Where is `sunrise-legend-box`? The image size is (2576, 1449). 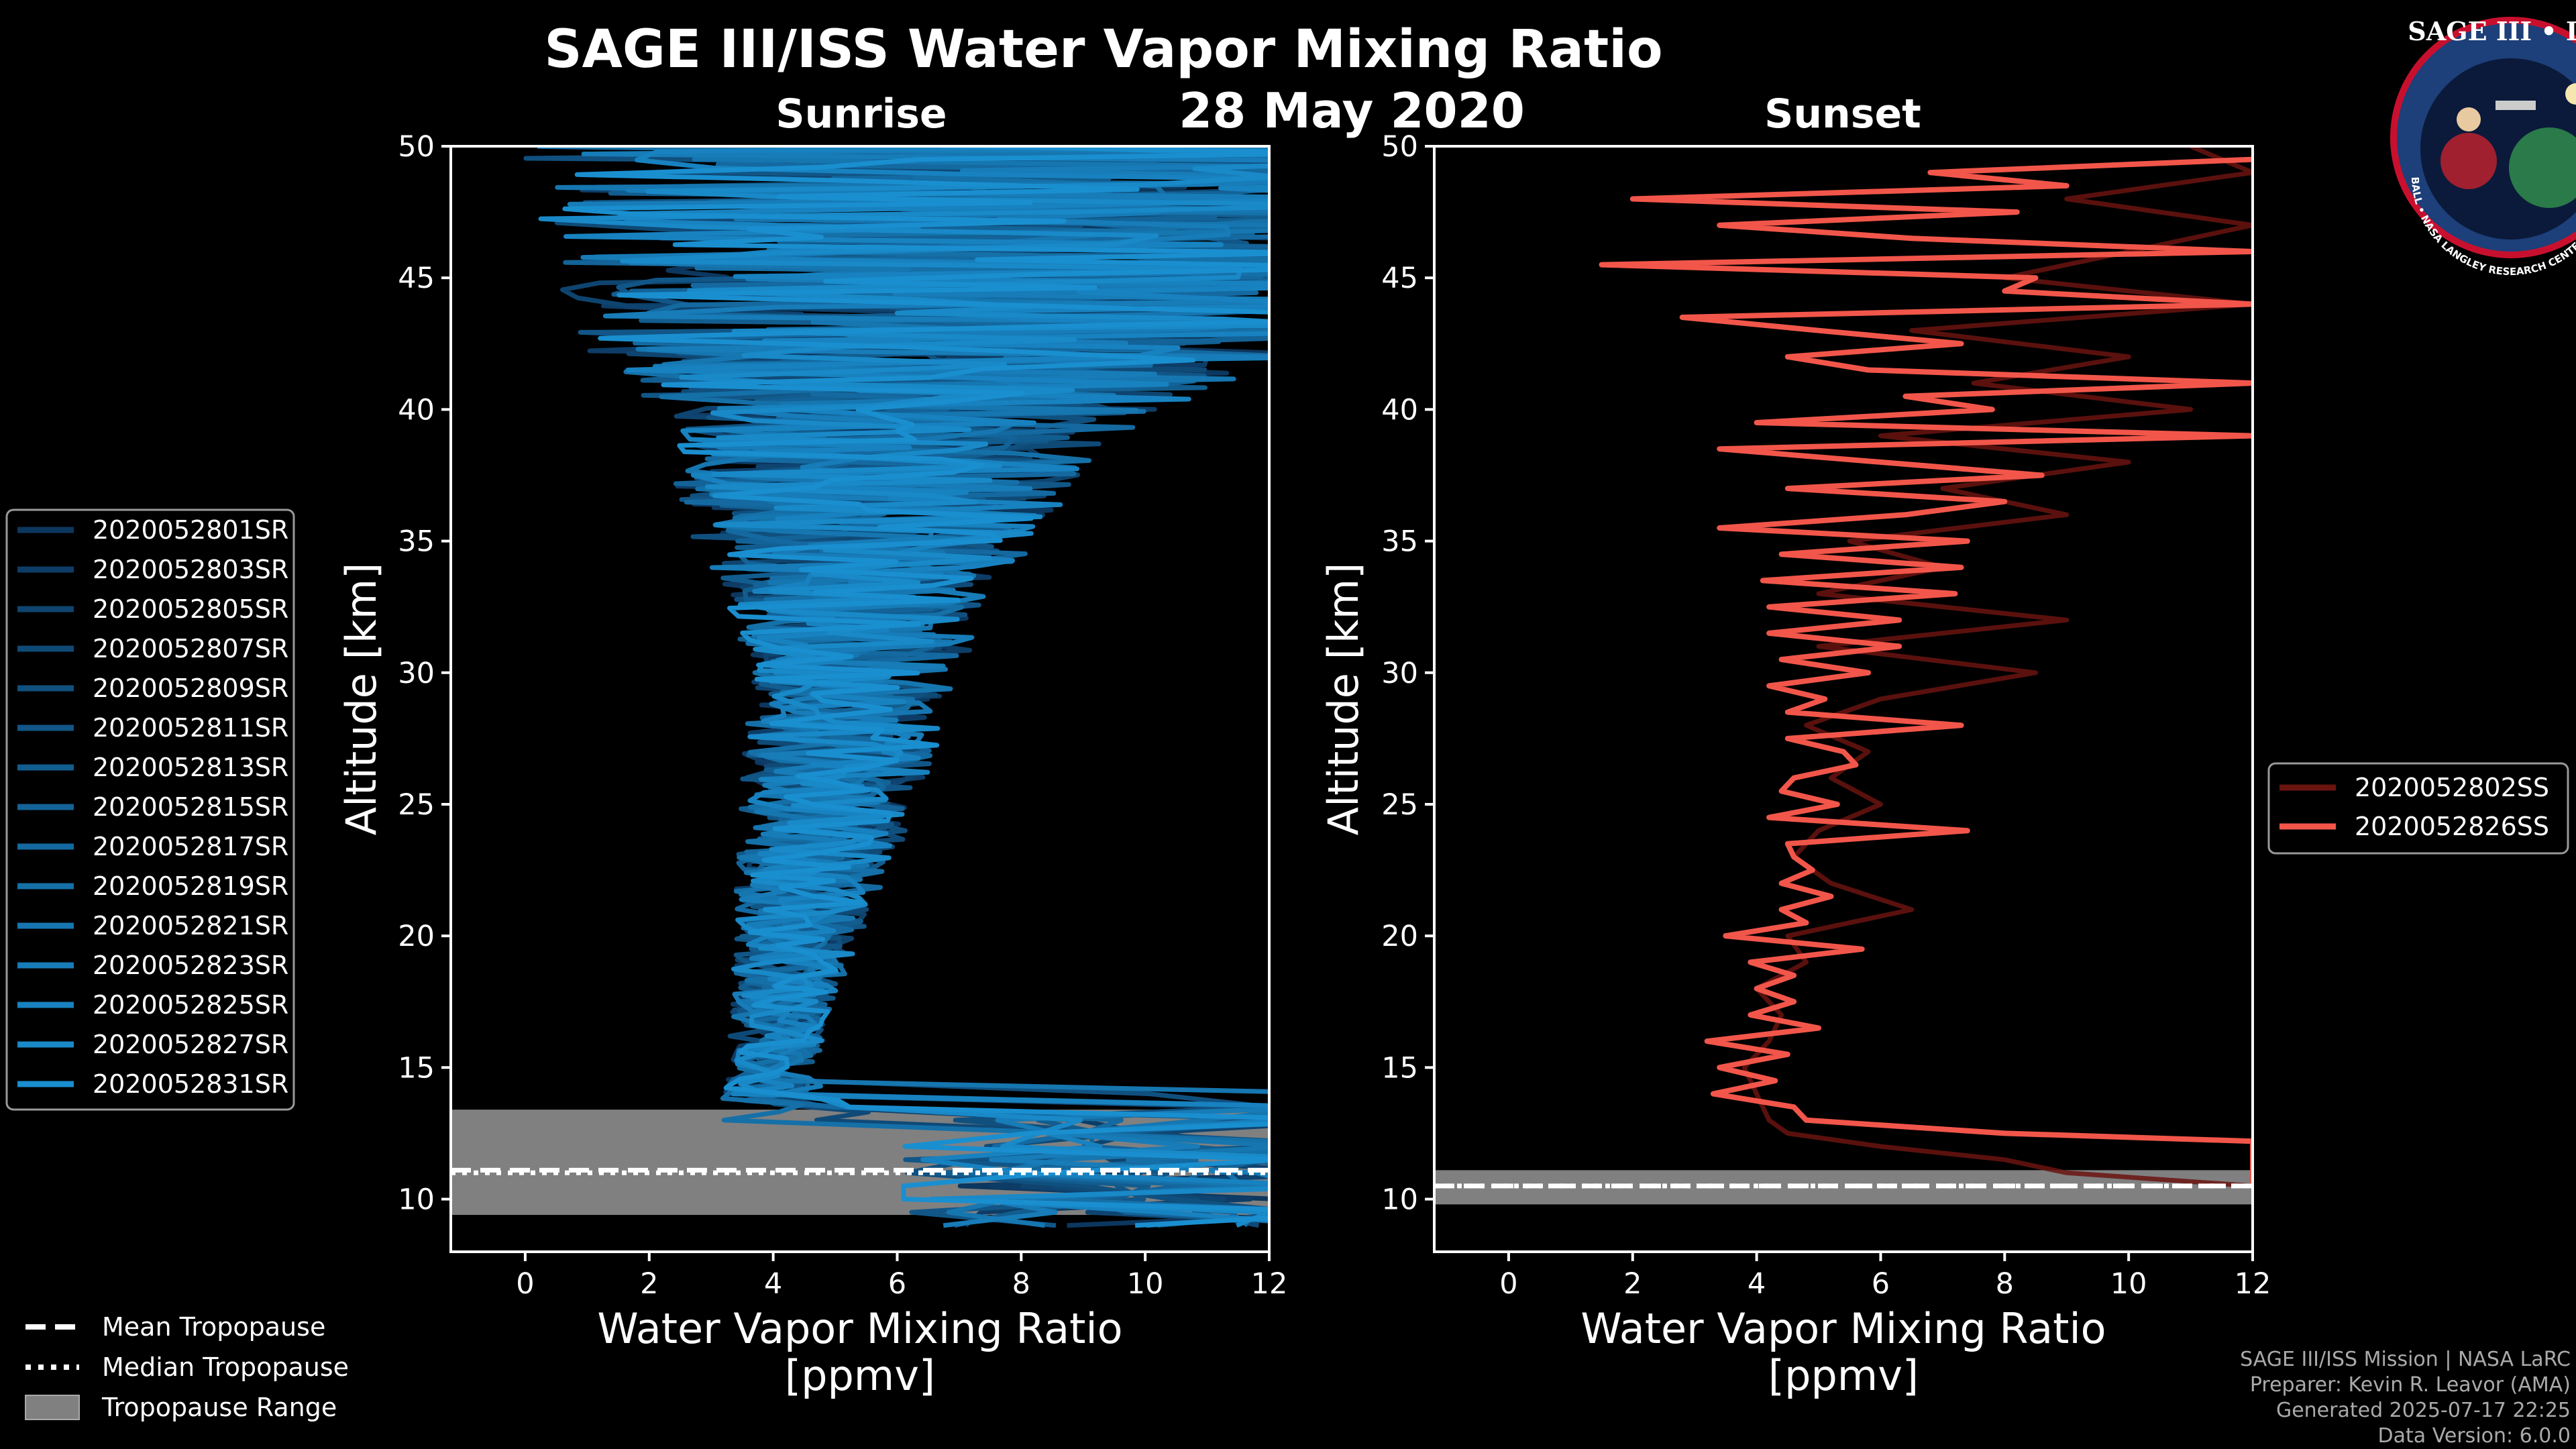 sunrise-legend-box is located at coordinates (150, 809).